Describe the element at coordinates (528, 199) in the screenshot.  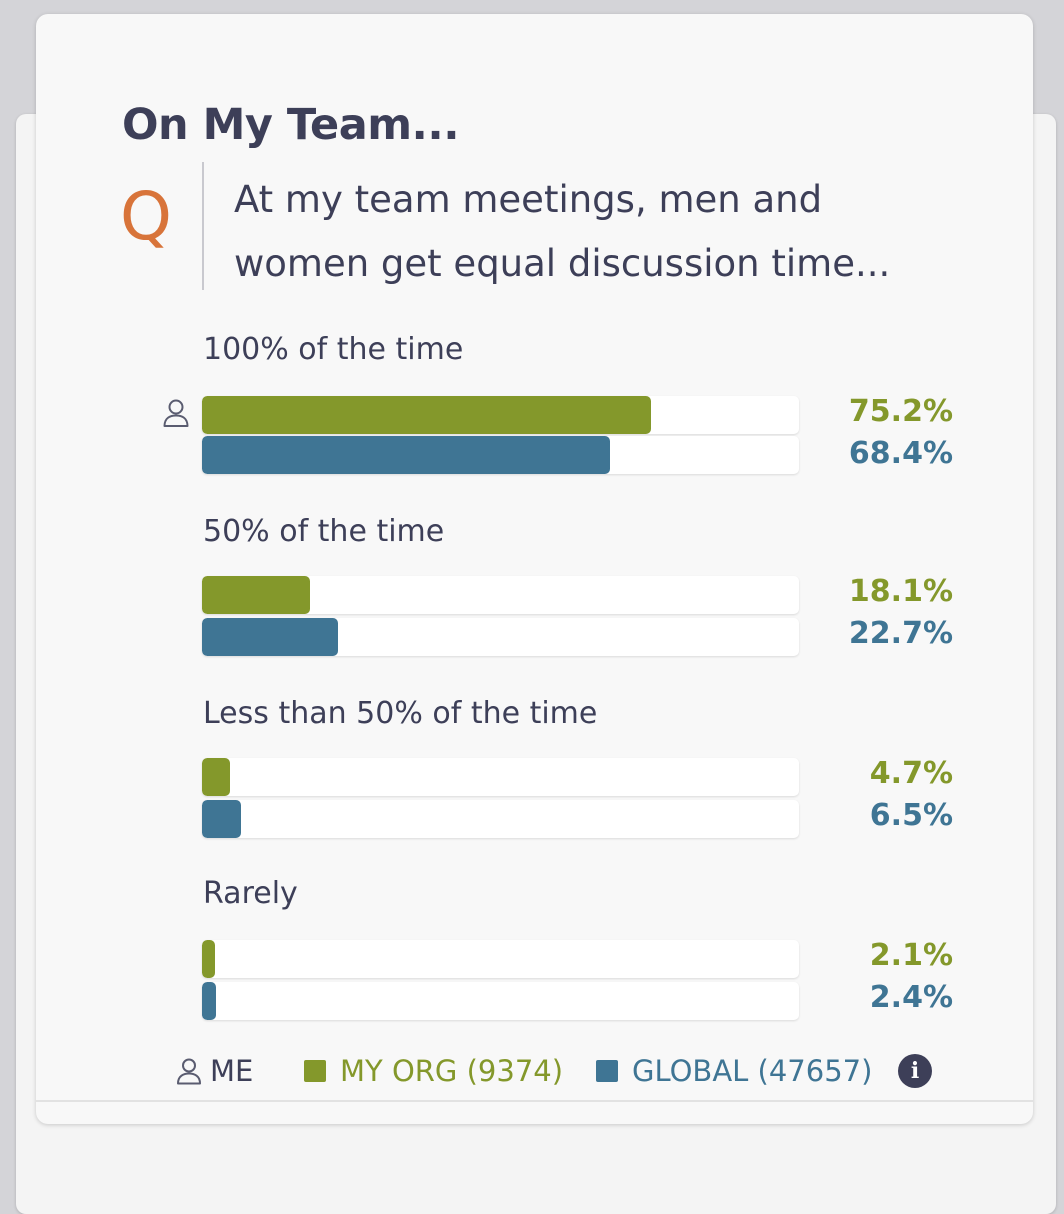
I see `question-line-1: At my team meetings, men and` at that location.